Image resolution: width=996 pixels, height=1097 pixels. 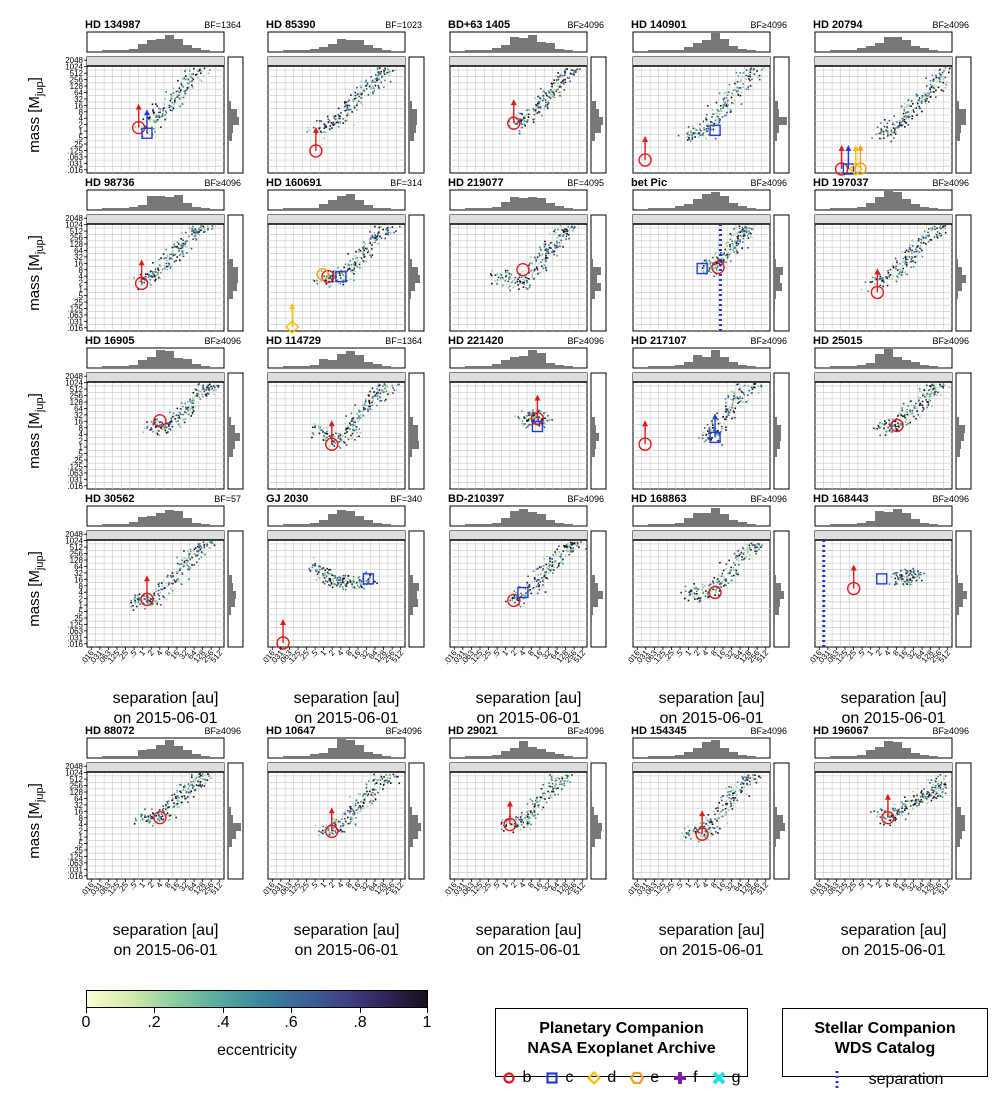 I want to click on y-tick-label: 4, so click(x=81, y=118).